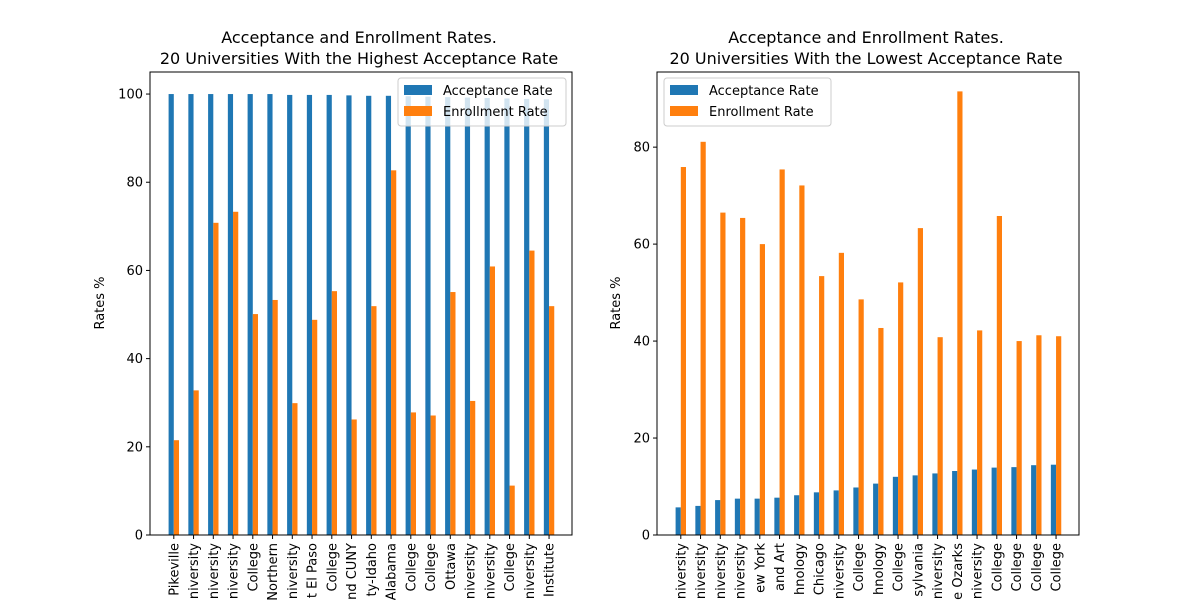 Image resolution: width=1200 pixels, height=600 pixels. I want to click on x-tick-label: Ottawa, so click(451, 566).